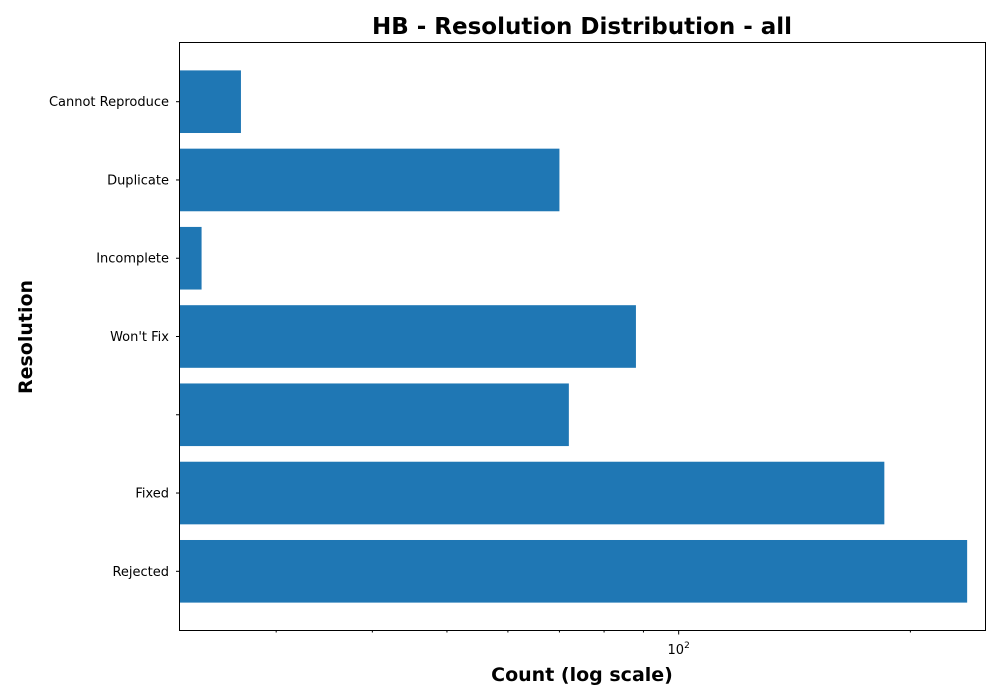 Image resolution: width=1000 pixels, height=700 pixels. What do you see at coordinates (370, 180) in the screenshot?
I see `bar-duplicate` at bounding box center [370, 180].